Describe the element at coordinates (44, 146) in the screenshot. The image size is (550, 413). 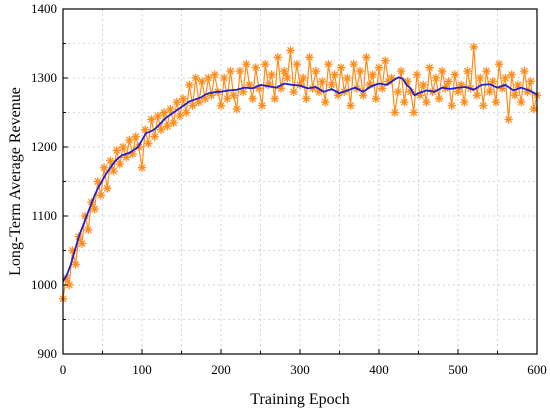
I see `y-tick-label: 1200` at that location.